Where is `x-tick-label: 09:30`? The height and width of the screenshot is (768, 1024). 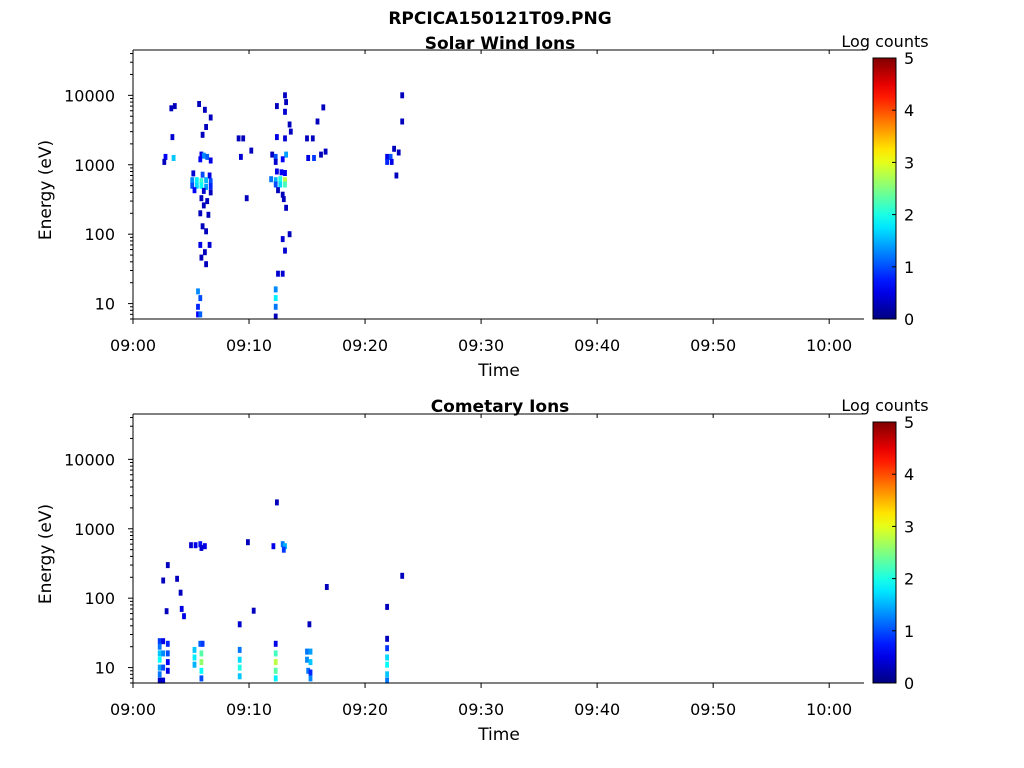 x-tick-label: 09:30 is located at coordinates (481, 345).